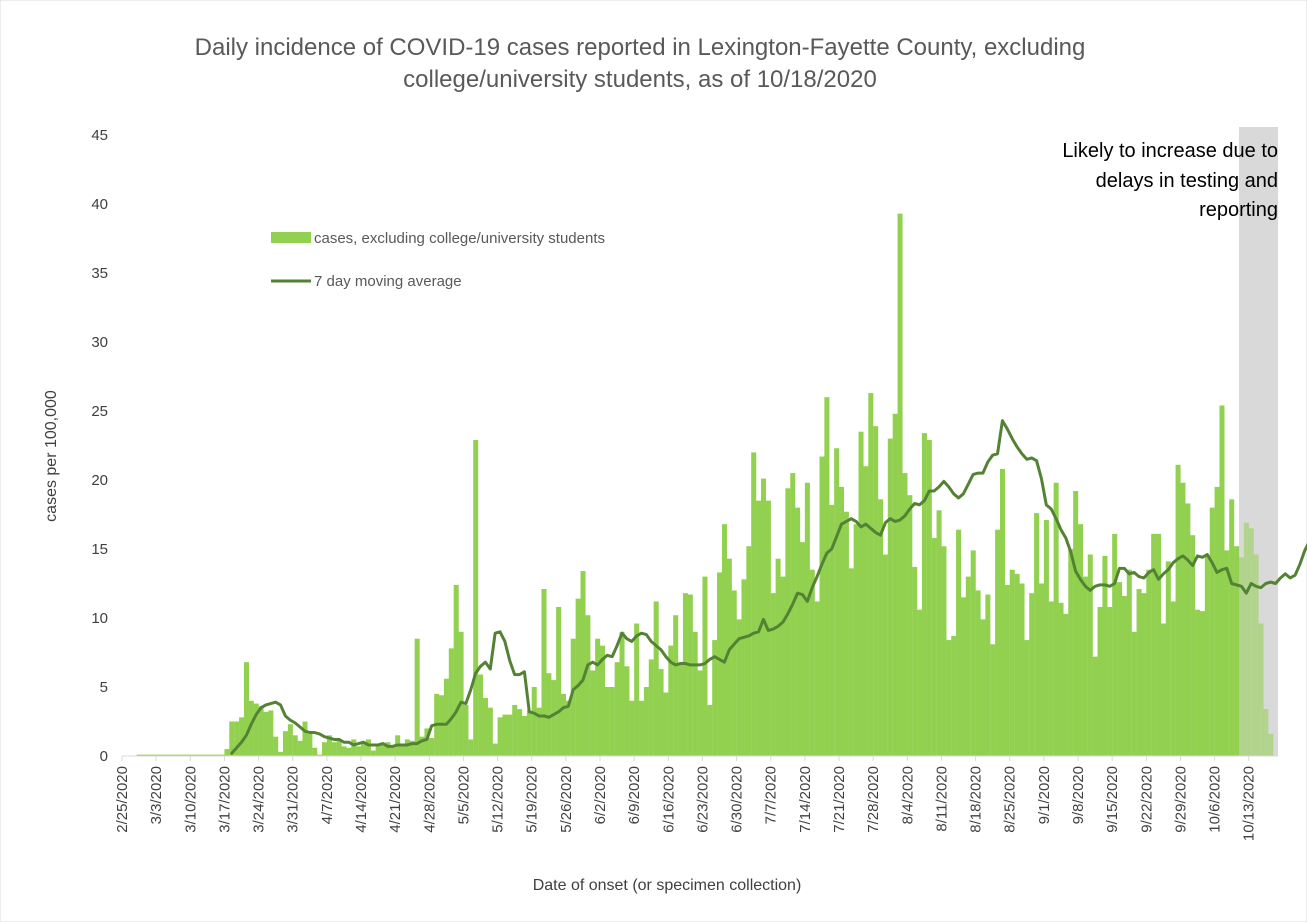  Describe the element at coordinates (1146, 799) in the screenshot. I see `x-tick-label: 9/22/2020` at that location.